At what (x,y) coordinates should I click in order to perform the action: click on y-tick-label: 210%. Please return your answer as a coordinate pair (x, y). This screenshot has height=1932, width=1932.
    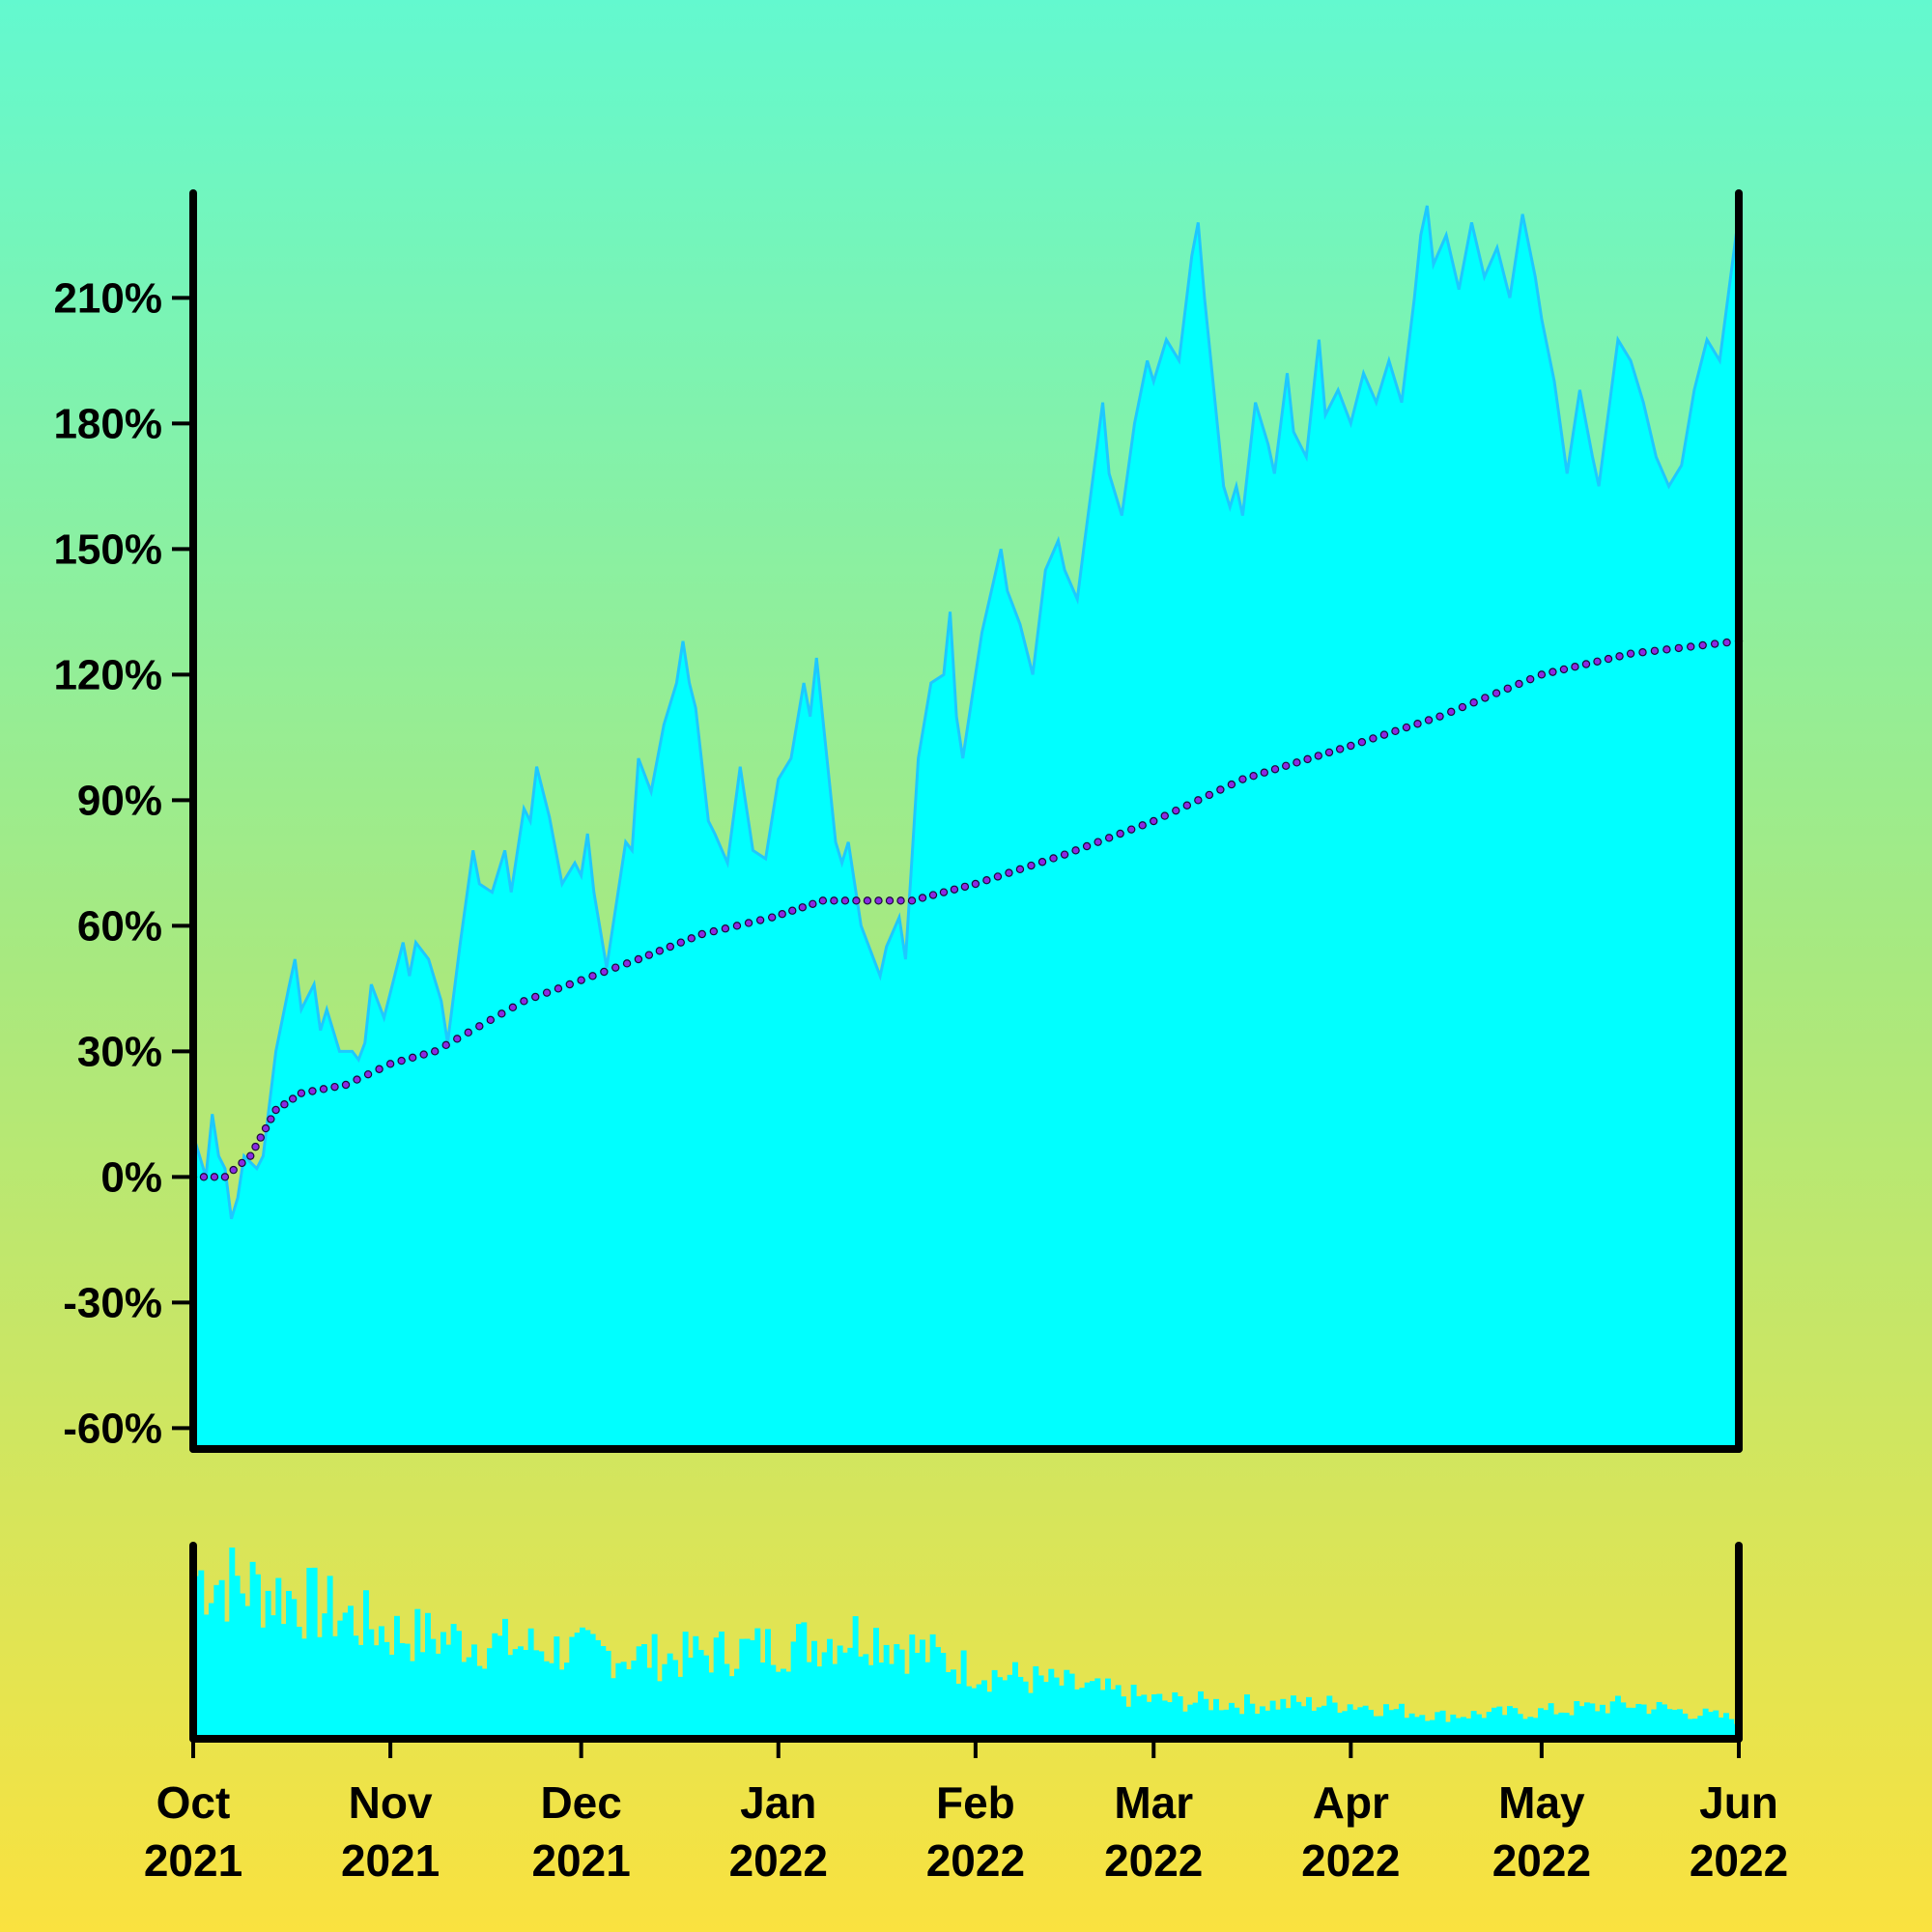
    Looking at the image, I should click on (107, 298).